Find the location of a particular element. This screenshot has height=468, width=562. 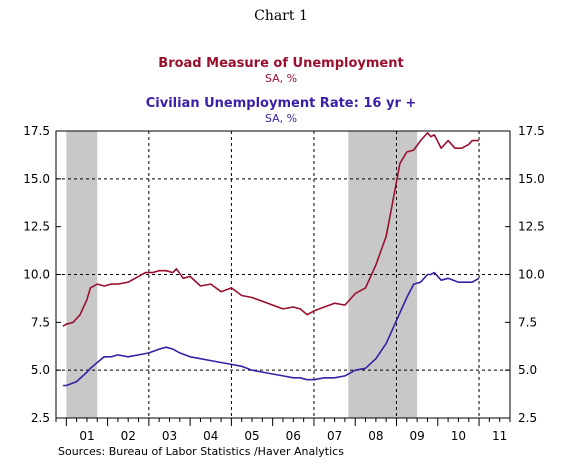

x-tick-label: 02 is located at coordinates (128, 436).